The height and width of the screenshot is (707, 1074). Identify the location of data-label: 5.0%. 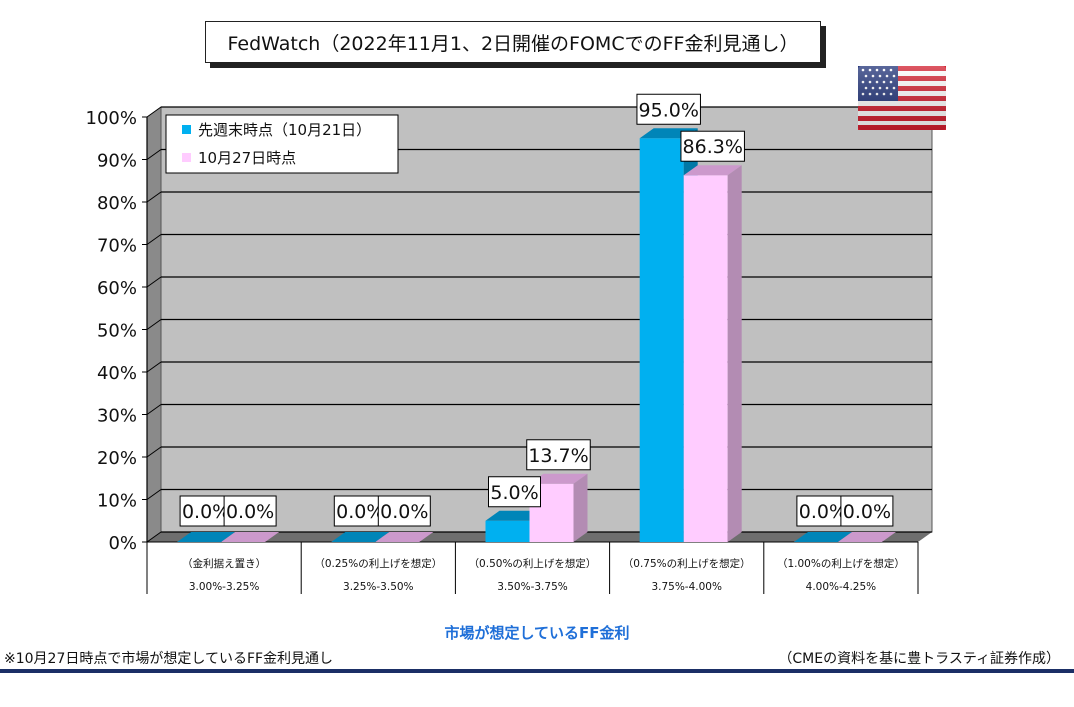
(514, 493).